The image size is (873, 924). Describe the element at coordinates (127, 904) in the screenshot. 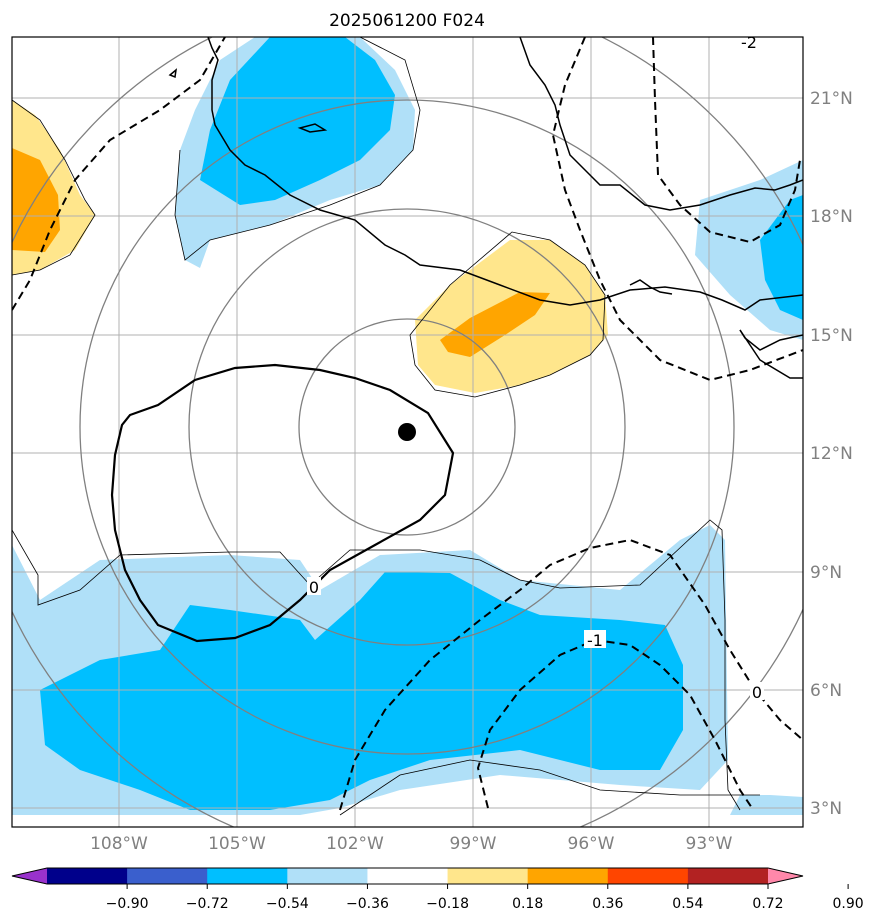

I see `colorbar-tick-label: −0.90` at that location.